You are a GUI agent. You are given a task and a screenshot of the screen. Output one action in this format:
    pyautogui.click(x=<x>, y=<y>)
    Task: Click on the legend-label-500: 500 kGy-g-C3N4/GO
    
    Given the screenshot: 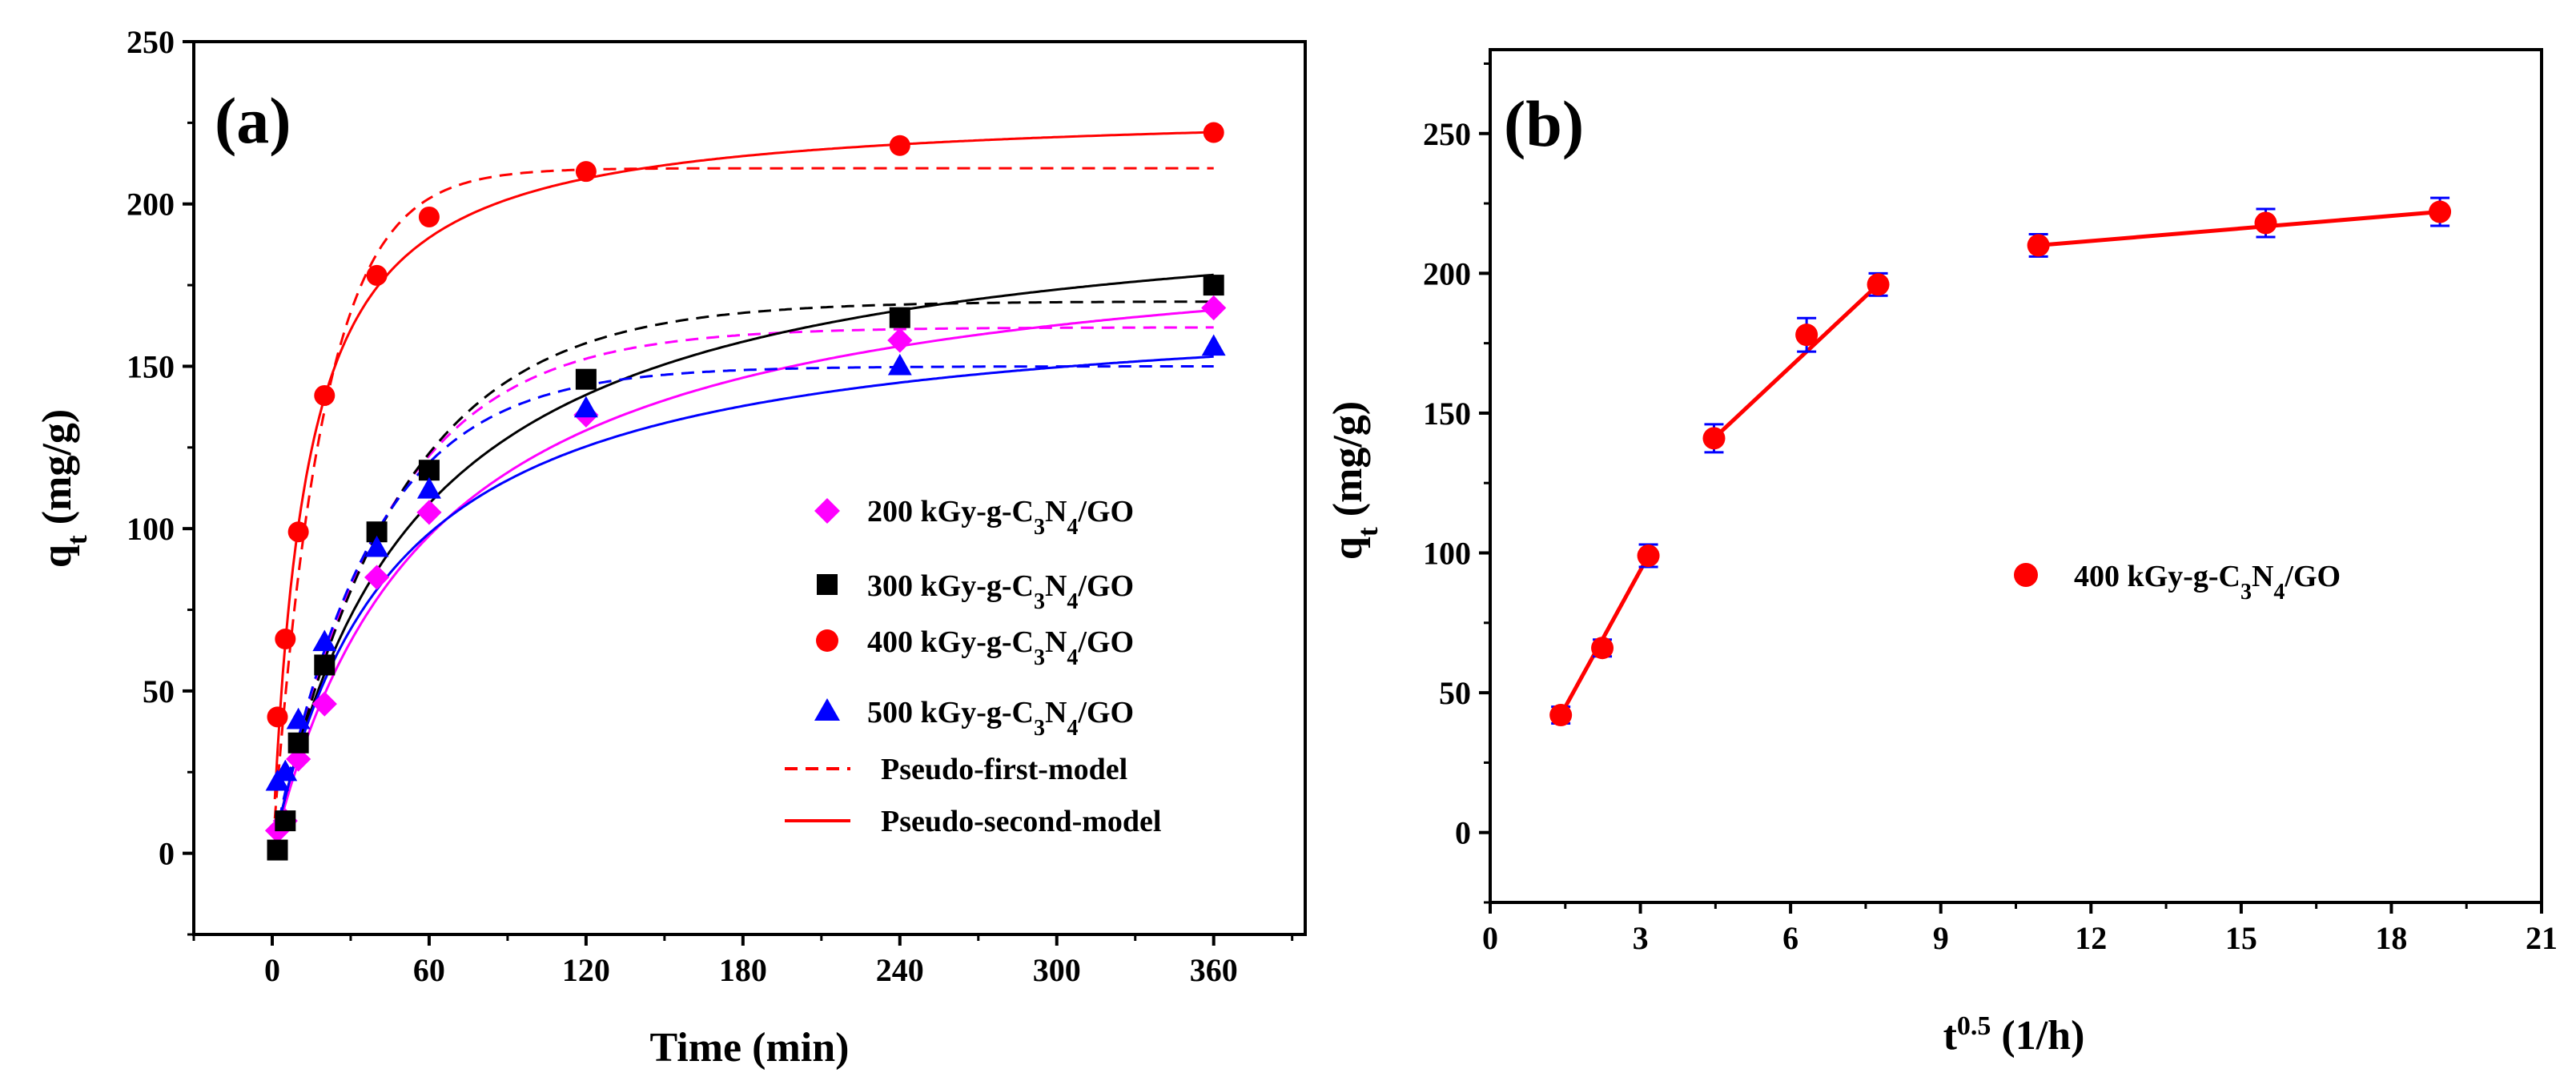 What is the action you would take?
    pyautogui.click(x=1000, y=719)
    